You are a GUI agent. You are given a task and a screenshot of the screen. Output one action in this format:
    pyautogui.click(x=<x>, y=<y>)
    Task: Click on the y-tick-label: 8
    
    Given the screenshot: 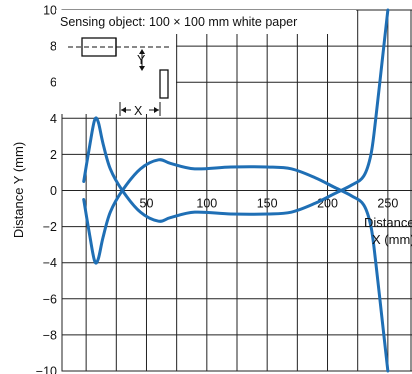 What is the action you would take?
    pyautogui.click(x=53, y=47)
    